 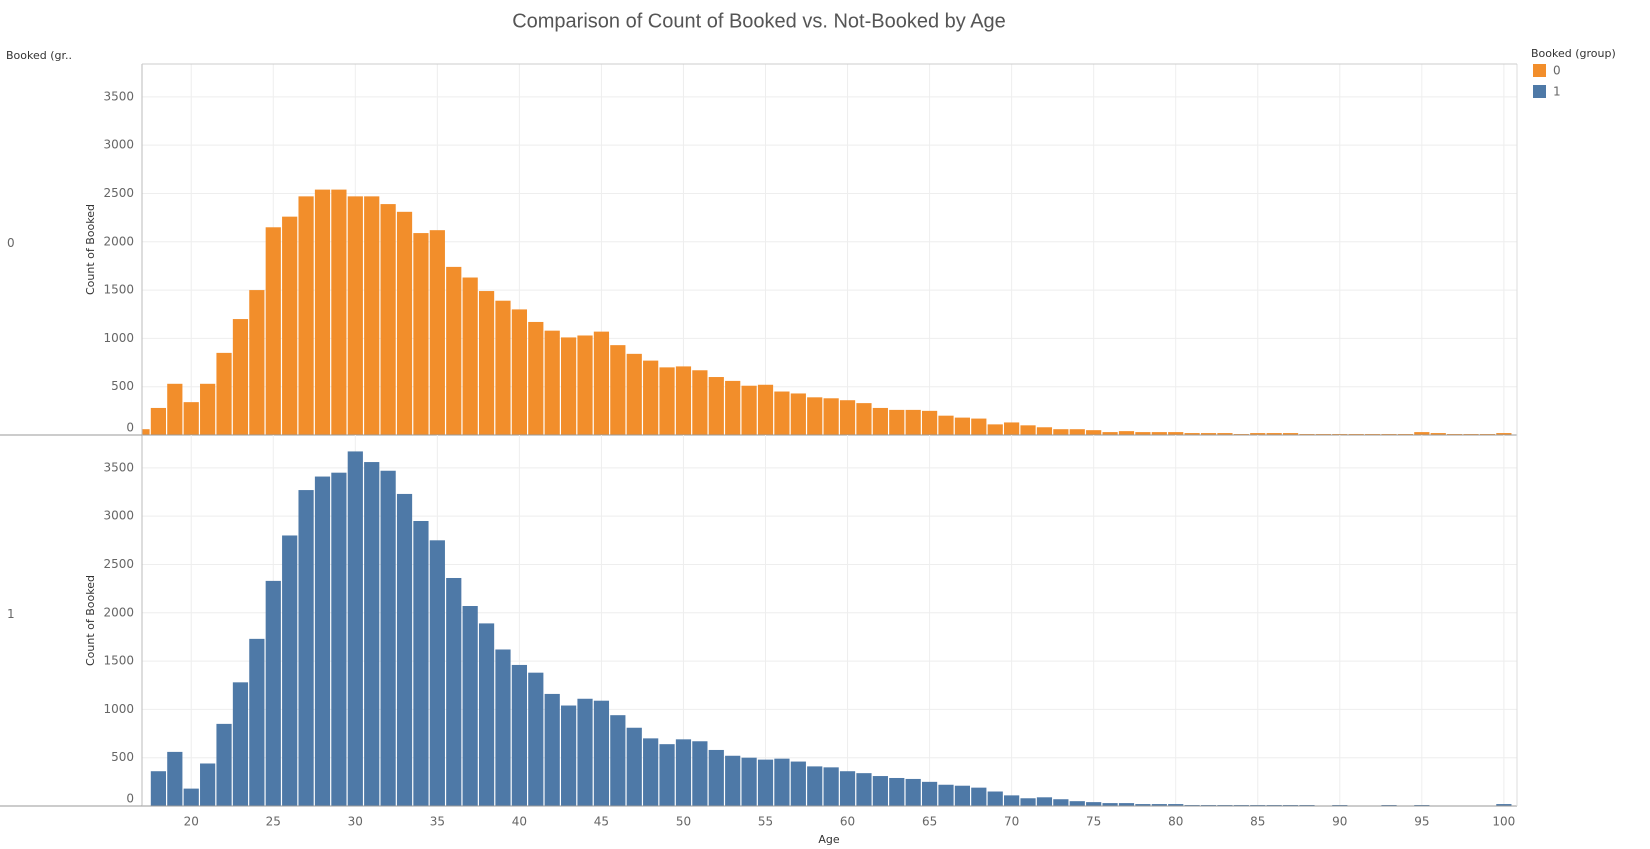 I want to click on row-label: 1, so click(x=11, y=614).